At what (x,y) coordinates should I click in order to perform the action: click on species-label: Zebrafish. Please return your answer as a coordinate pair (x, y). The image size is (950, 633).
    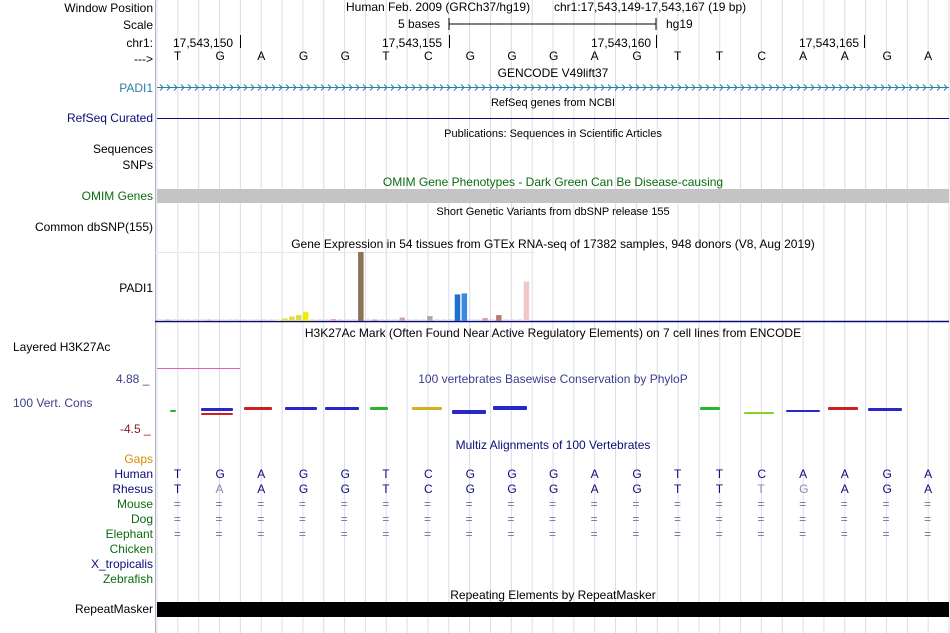
    Looking at the image, I should click on (127, 579).